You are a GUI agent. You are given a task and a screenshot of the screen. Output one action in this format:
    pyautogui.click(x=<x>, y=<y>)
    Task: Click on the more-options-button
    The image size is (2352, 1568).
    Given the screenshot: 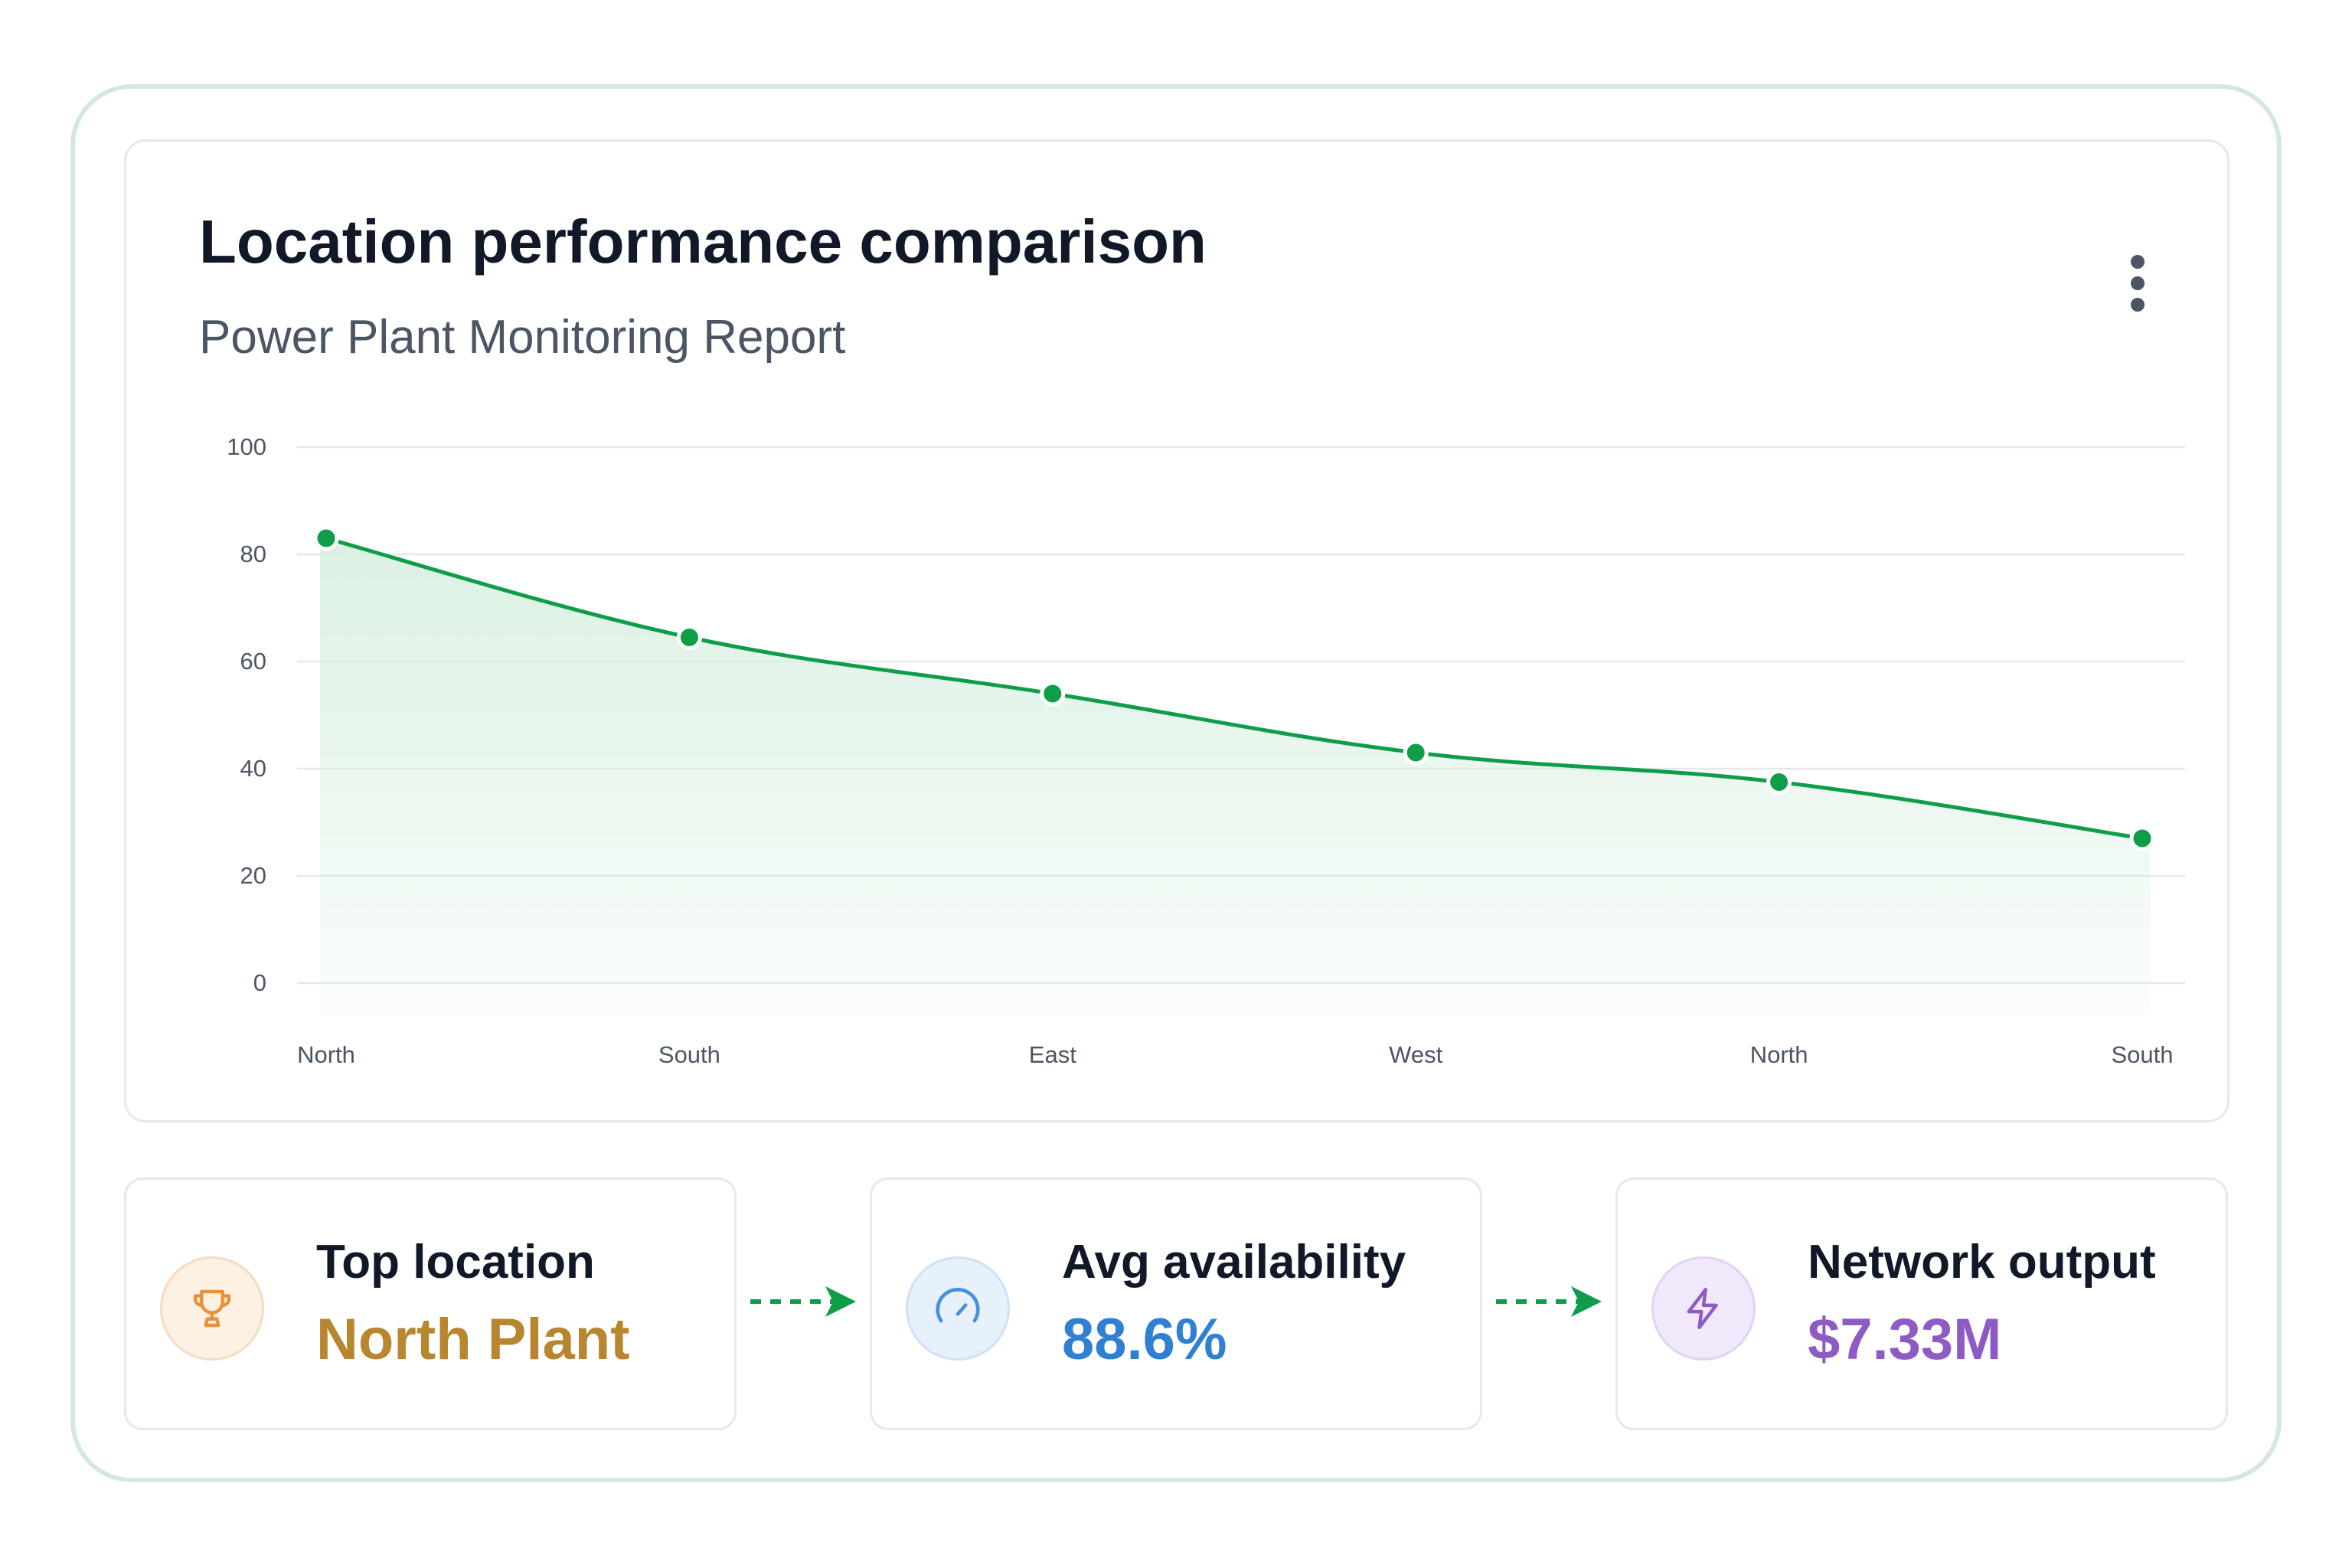 What is the action you would take?
    pyautogui.click(x=2137, y=283)
    